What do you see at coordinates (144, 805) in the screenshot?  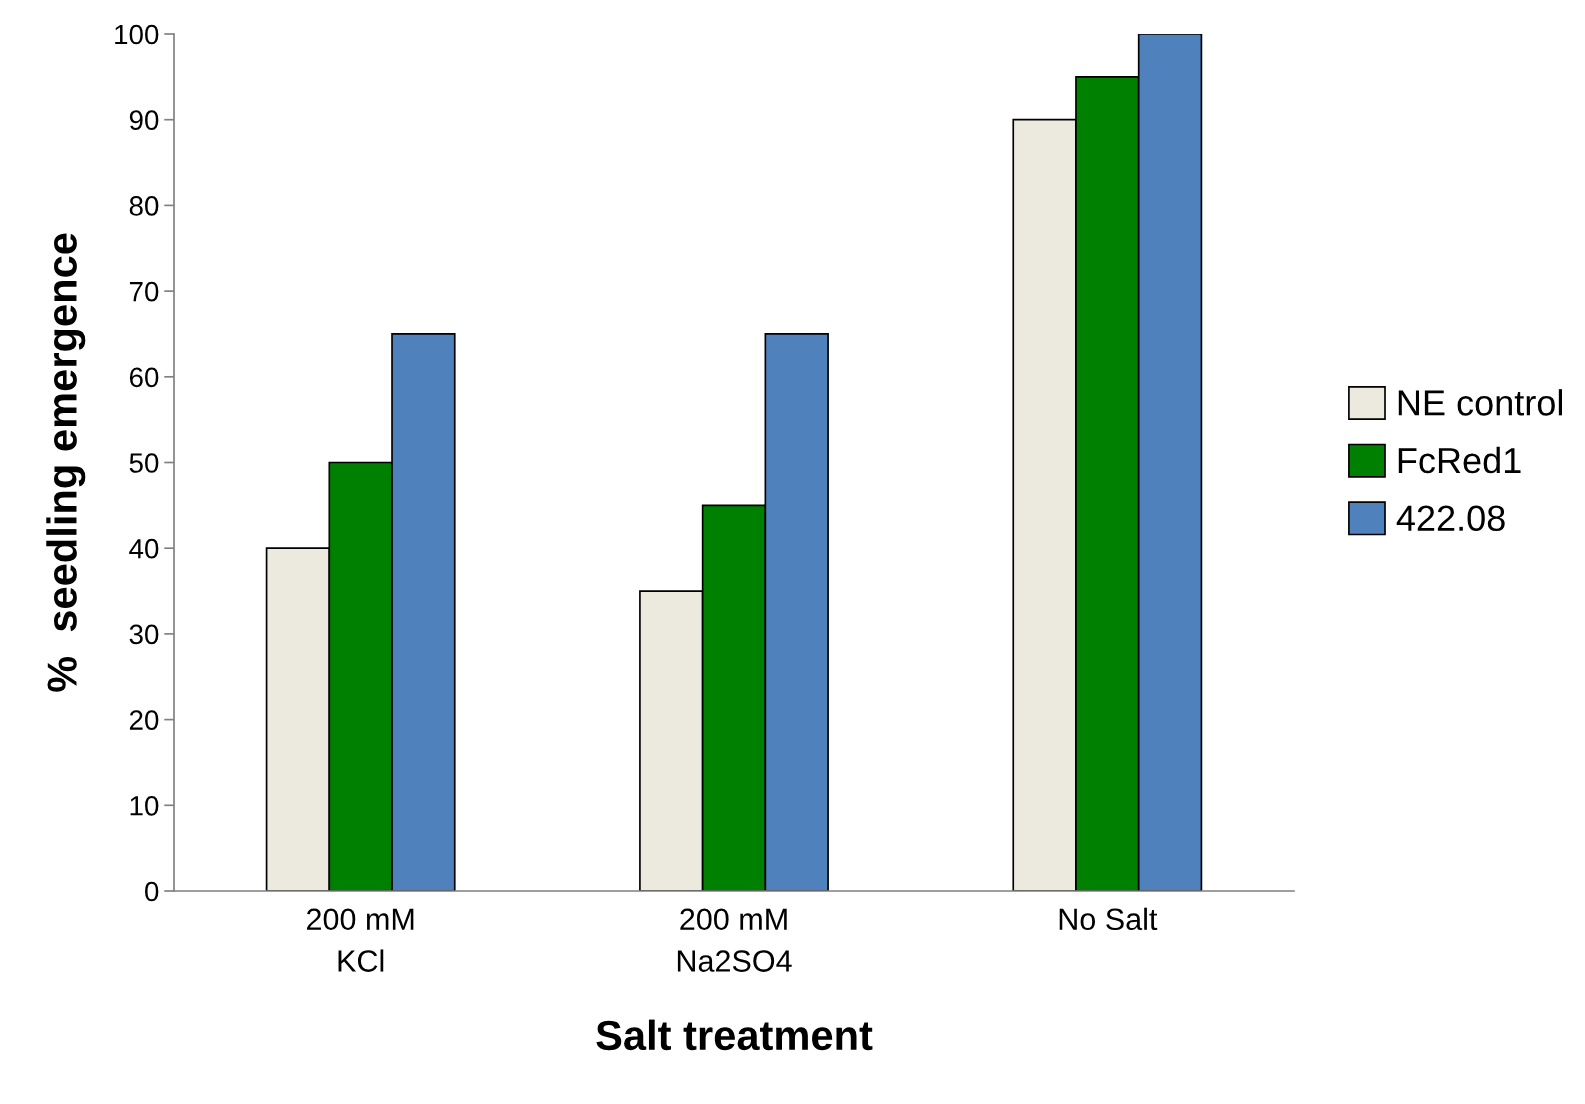 I see `y-tick-label: 10` at bounding box center [144, 805].